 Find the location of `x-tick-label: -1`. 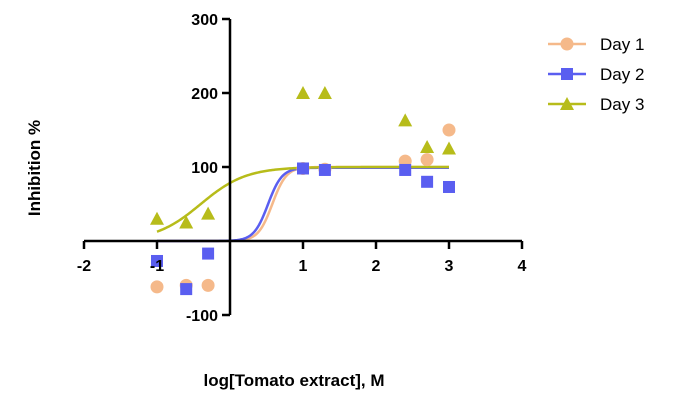

x-tick-label: -1 is located at coordinates (157, 266).